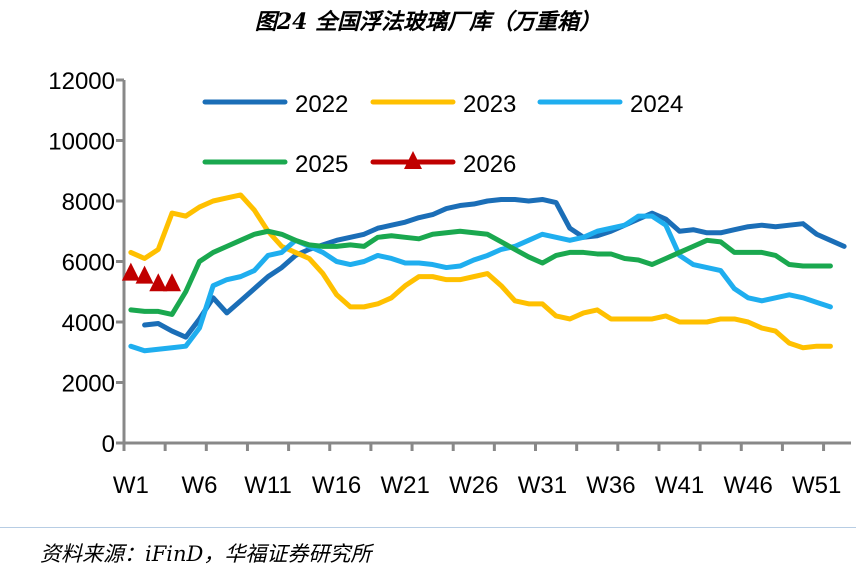 This screenshot has height=576, width=856. Describe the element at coordinates (321, 104) in the screenshot. I see `legend-label: 2022` at that location.